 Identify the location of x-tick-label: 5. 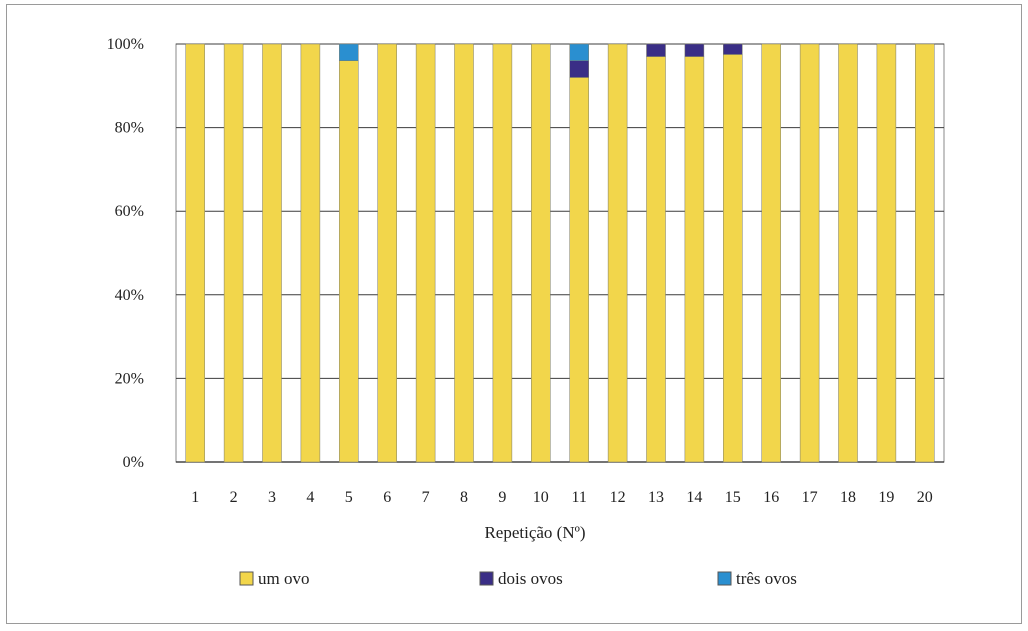
(349, 497).